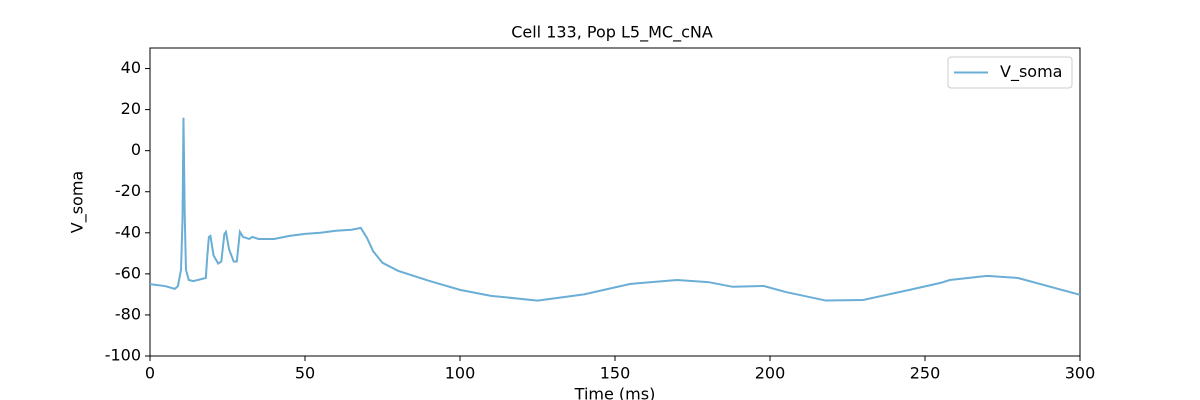 This screenshot has height=400, width=1200. Describe the element at coordinates (612, 33) in the screenshot. I see `chart-title: Cell 133, Pop L5_MC_cNA` at that location.